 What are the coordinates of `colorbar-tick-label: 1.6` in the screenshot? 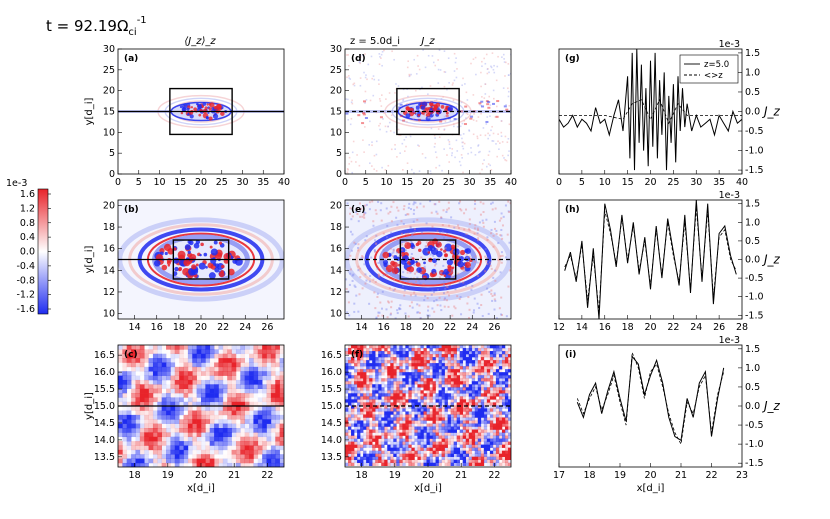 It's located at (27, 194).